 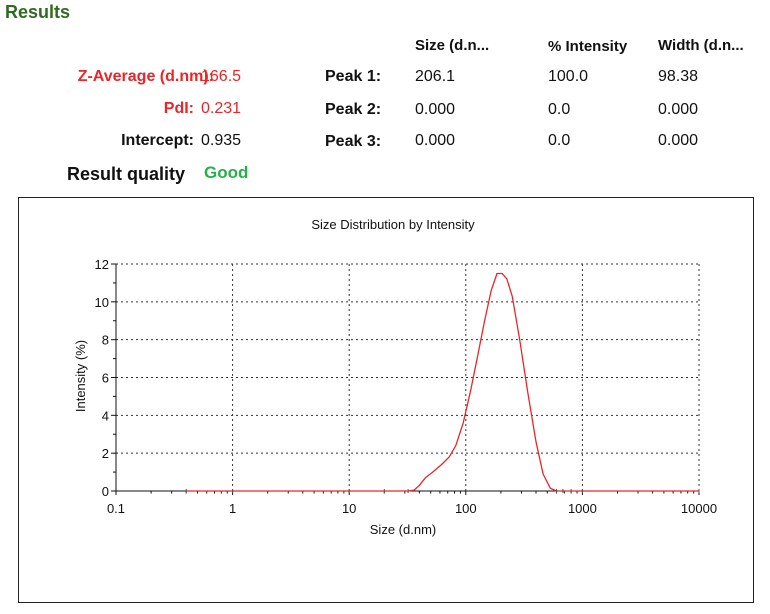 I want to click on x-tick-label: 100, so click(x=466, y=508).